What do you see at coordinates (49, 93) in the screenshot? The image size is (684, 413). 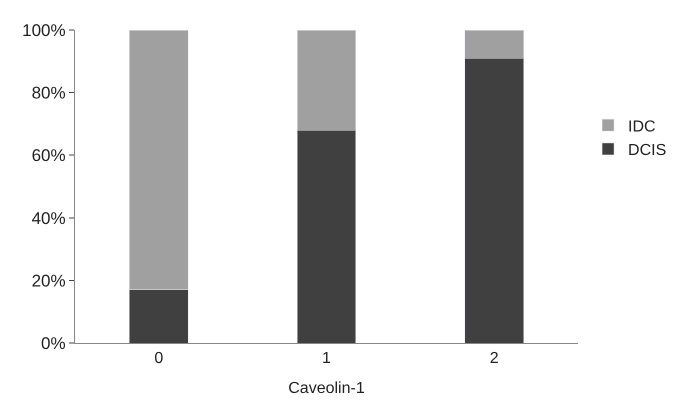 I see `y-tick-label: 80%` at bounding box center [49, 93].